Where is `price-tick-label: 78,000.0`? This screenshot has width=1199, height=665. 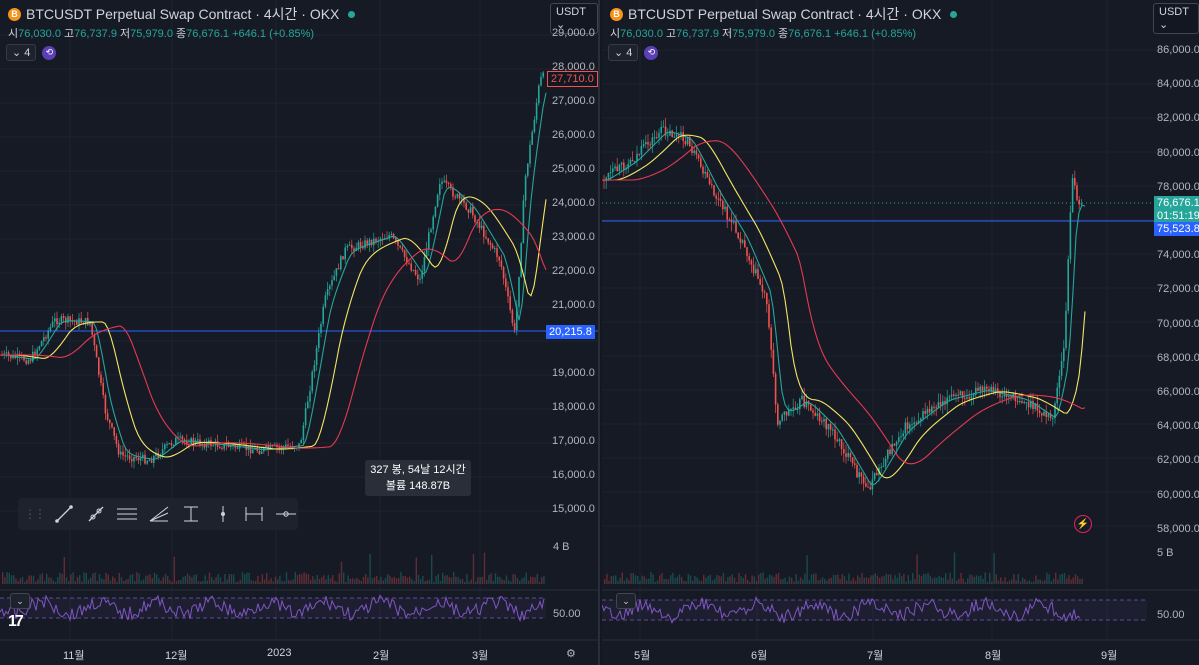 price-tick-label: 78,000.0 is located at coordinates (1178, 186).